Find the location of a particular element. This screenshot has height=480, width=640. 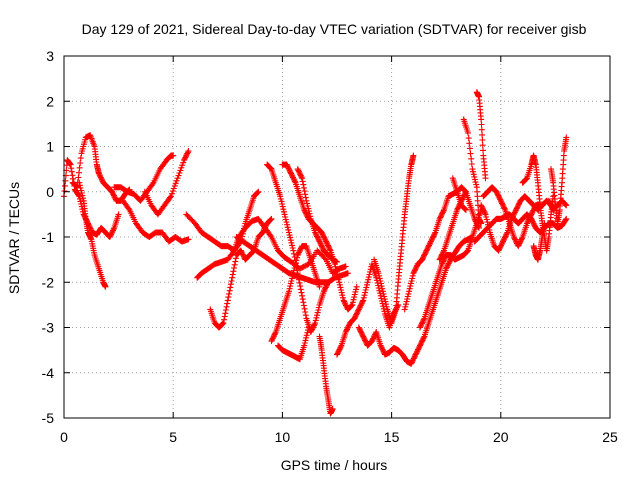

x-tick-label: 0 is located at coordinates (64, 437).